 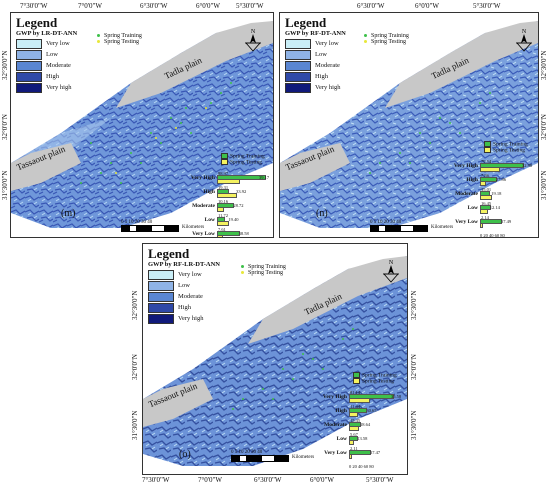 I want to click on left-coord-o-3: 31°30'0"N, so click(x=135, y=425).